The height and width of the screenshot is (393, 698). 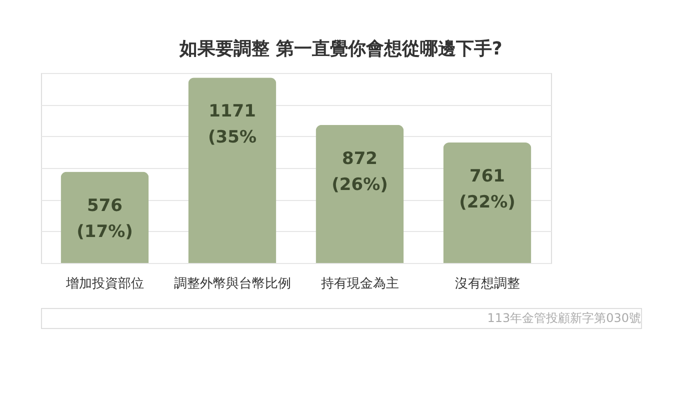 What do you see at coordinates (232, 125) in the screenshot?
I see `data-label: 1171 (35%` at bounding box center [232, 125].